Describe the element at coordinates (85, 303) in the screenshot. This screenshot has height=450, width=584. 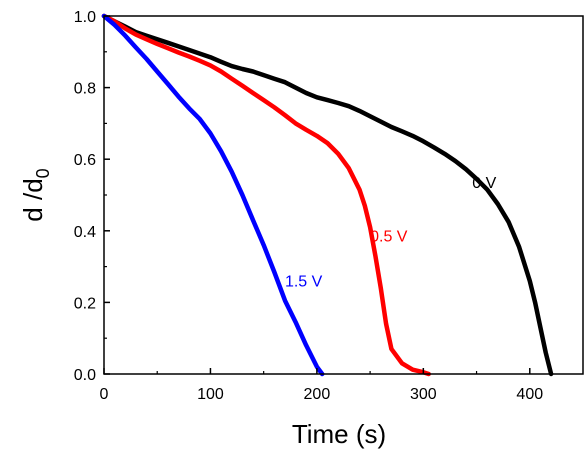
I see `y-tick-label: 0.2` at that location.